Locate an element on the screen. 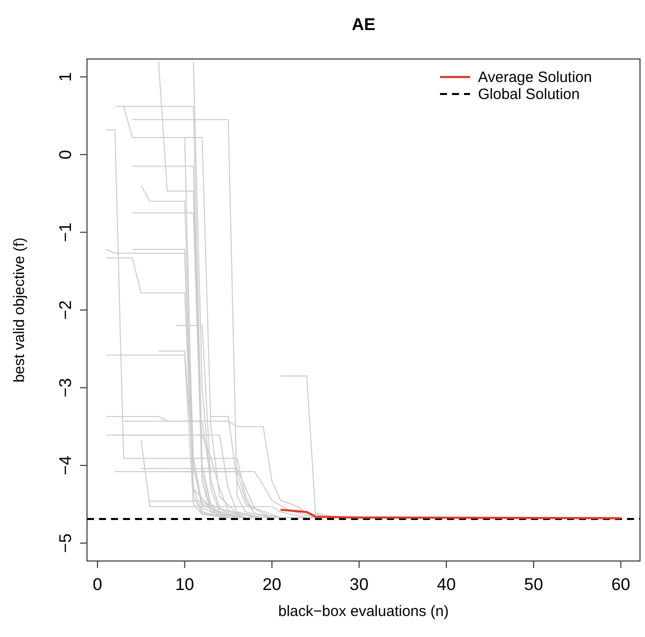 The height and width of the screenshot is (637, 645). y-tick-label: 1 is located at coordinates (65, 77).